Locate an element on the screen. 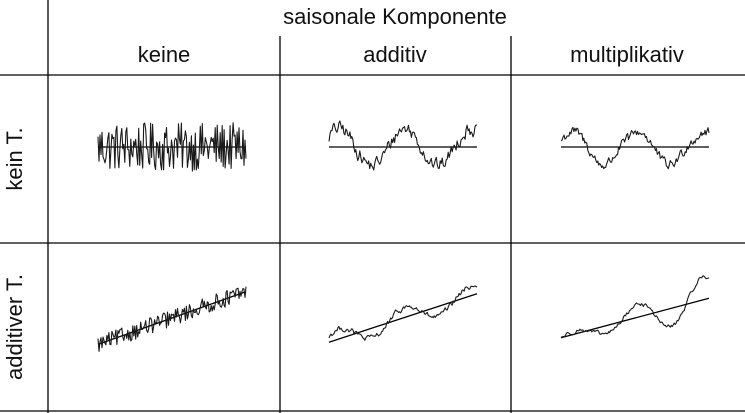 Image resolution: width=745 pixels, height=413 pixels. row-header-additive-trend: additiver T. is located at coordinates (14, 327).